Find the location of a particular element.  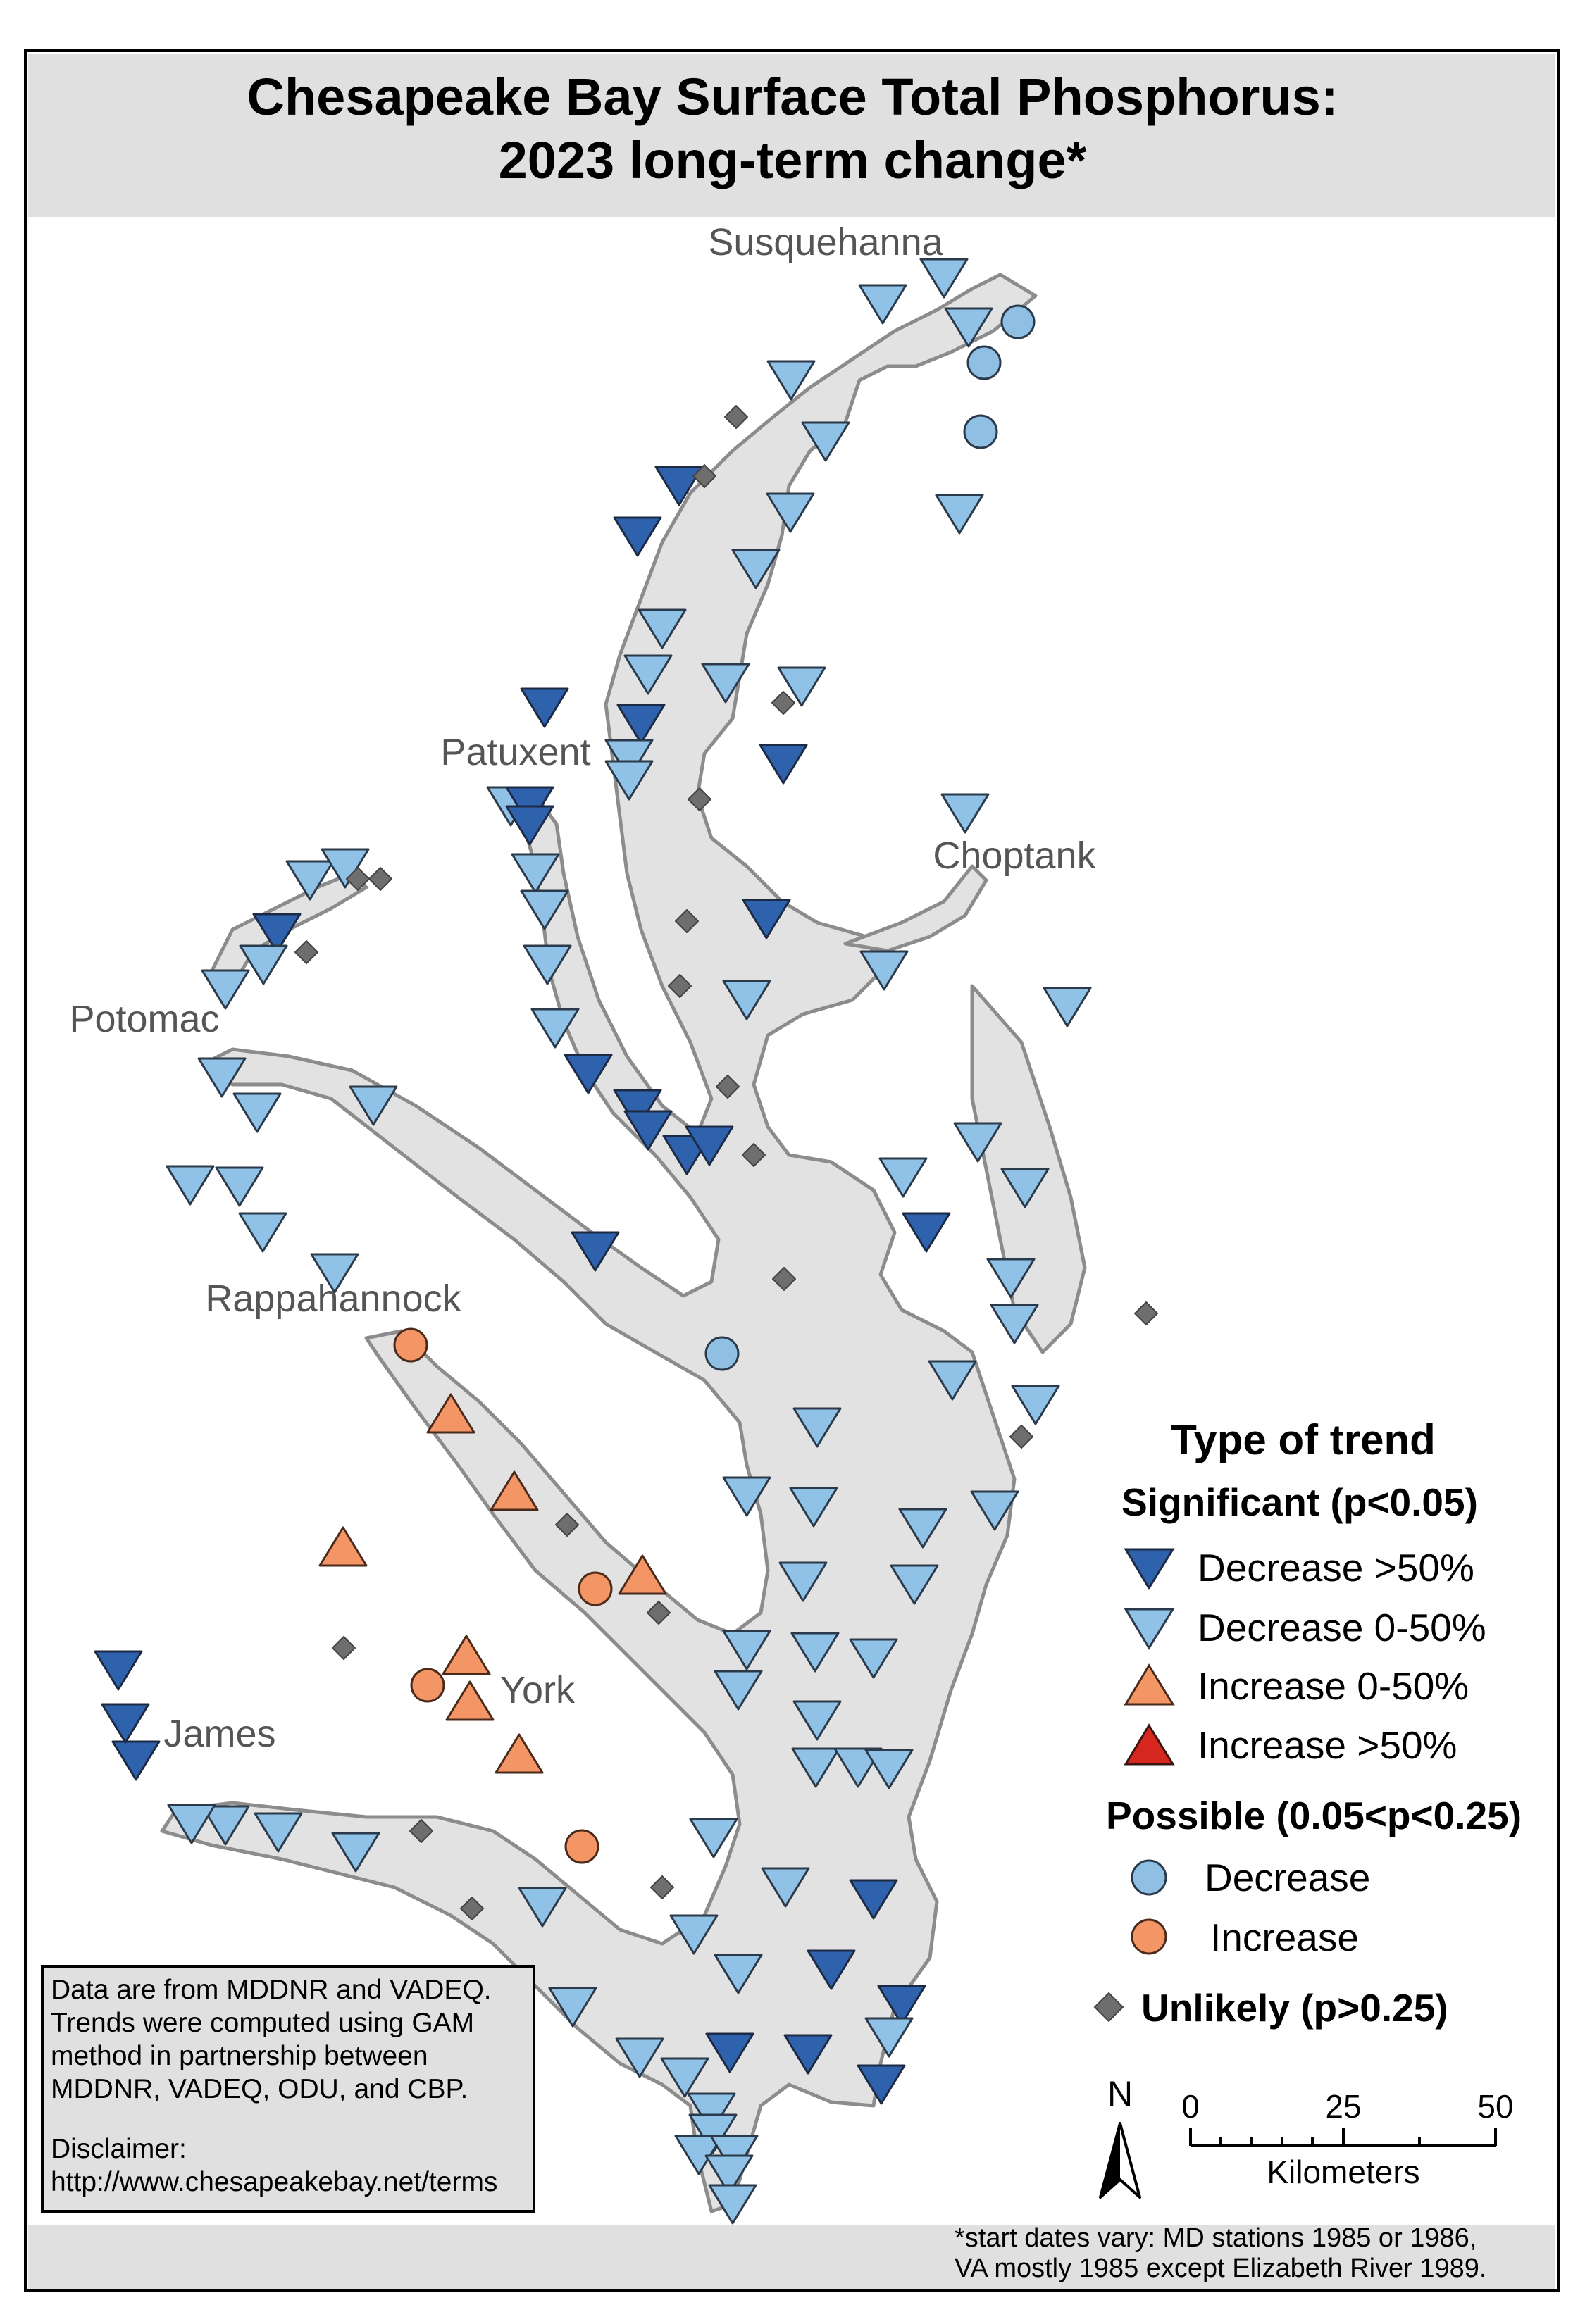

legend-symbol-possible-dec is located at coordinates (1149, 1877).